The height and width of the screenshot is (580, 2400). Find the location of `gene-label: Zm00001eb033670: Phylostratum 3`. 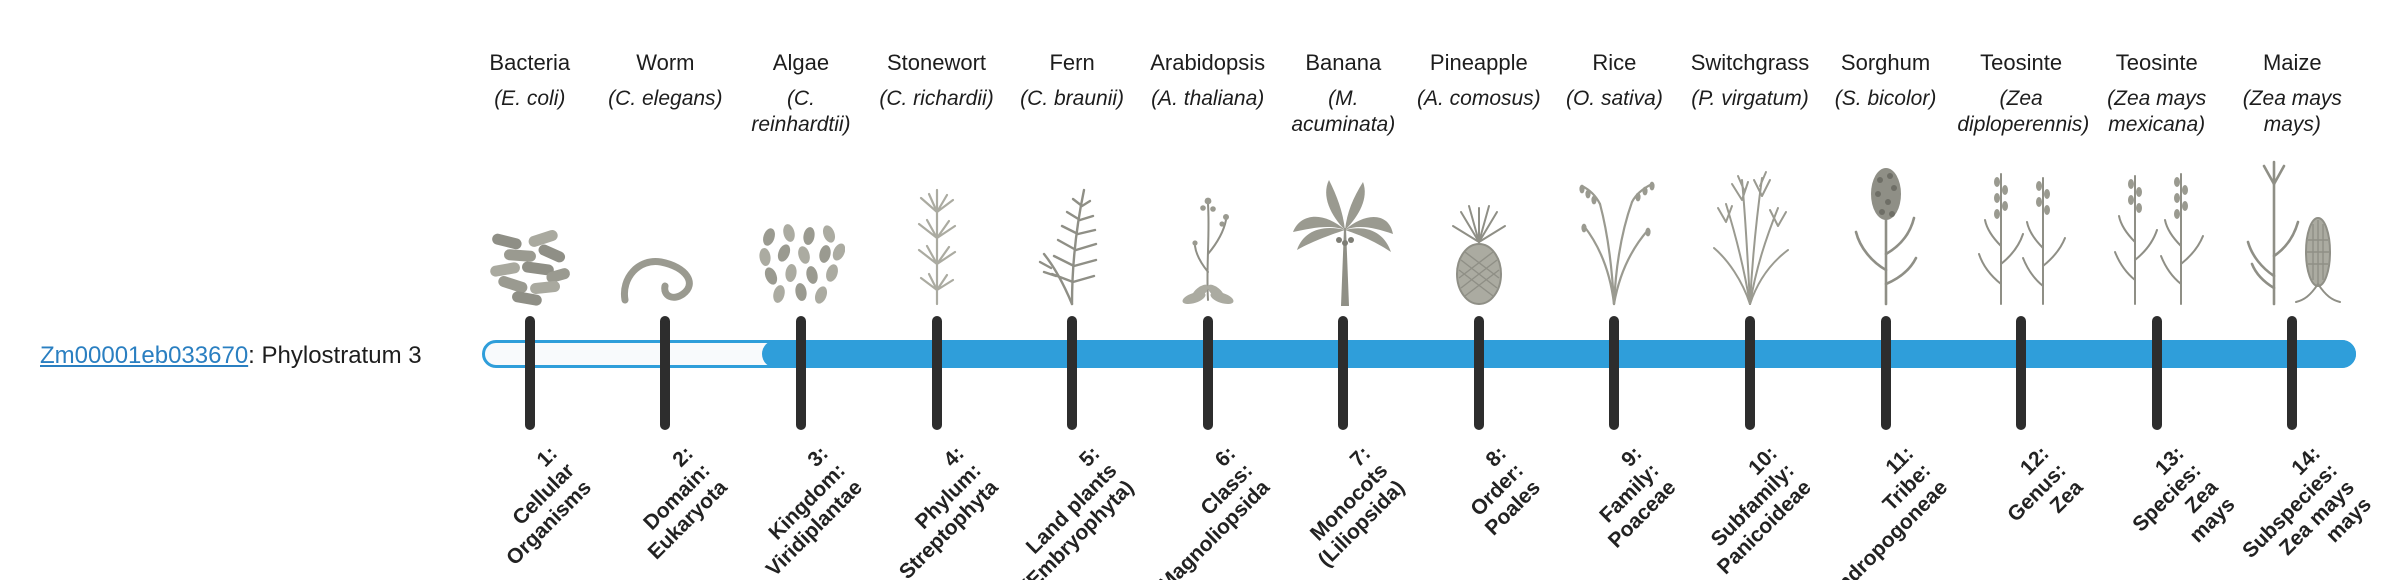

gene-label: Zm00001eb033670: Phylostratum 3 is located at coordinates (231, 356).